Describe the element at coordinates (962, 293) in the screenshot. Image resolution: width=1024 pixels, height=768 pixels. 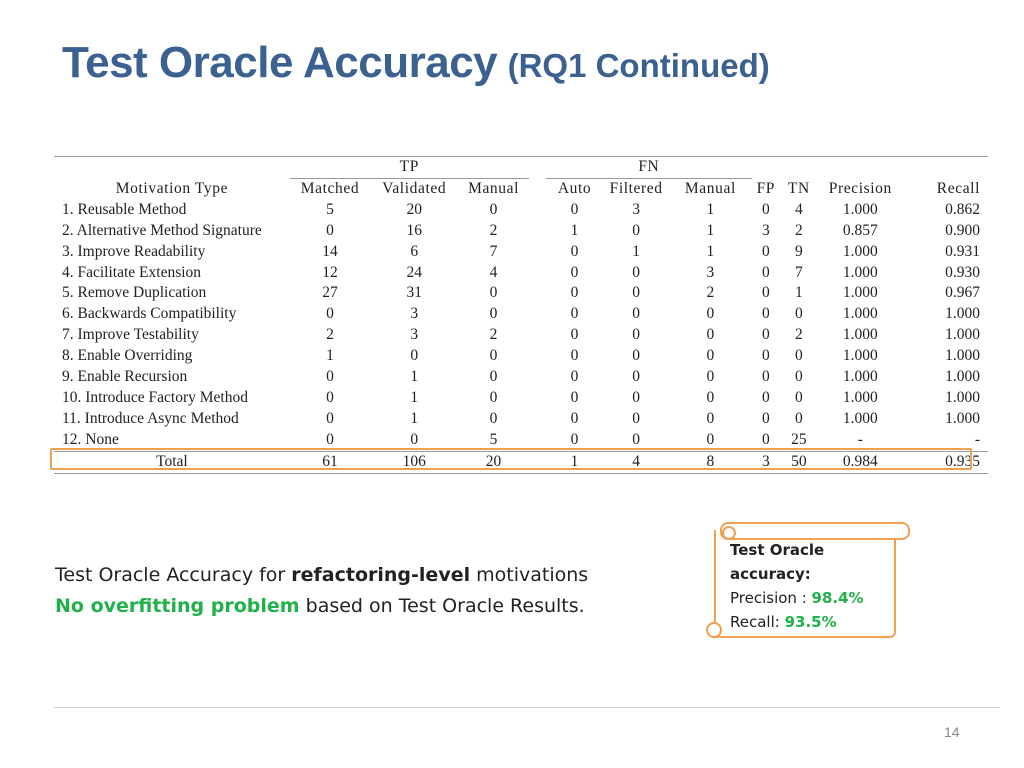
I see `table-cell: 0.967` at that location.